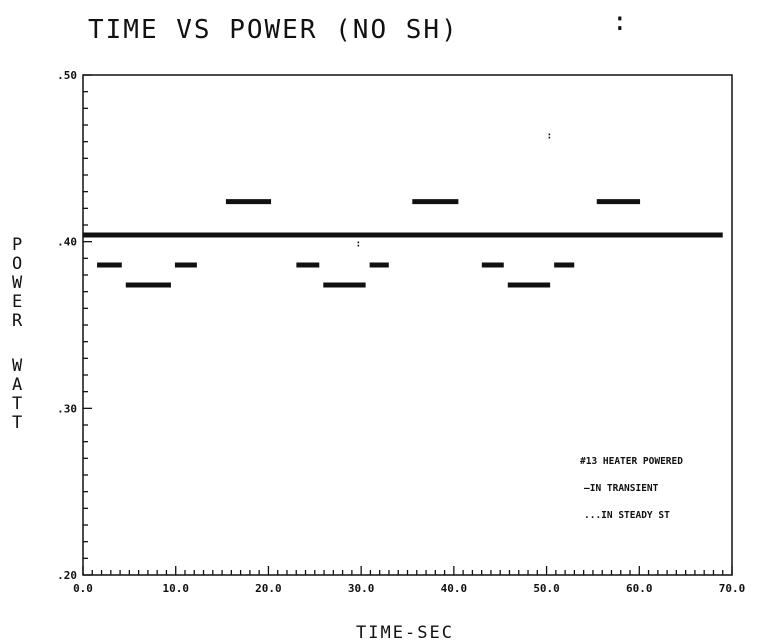  What do you see at coordinates (409, 588) in the screenshot?
I see `x-tick-labels: 0.0 10.0 20.0 30.0 40.0 50.0 60.0 70.0` at bounding box center [409, 588].